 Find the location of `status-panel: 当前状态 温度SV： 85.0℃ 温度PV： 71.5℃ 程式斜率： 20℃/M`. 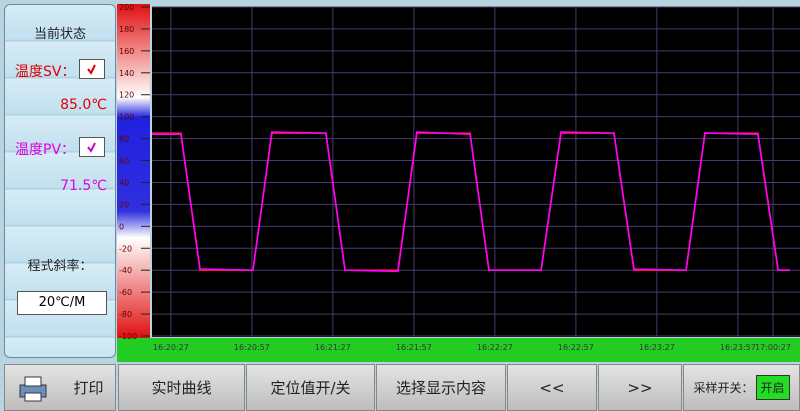

status-panel: 当前状态 温度SV： 85.0℃ 温度PV： 71.5℃ 程式斜率： 20℃/M is located at coordinates (60, 181).